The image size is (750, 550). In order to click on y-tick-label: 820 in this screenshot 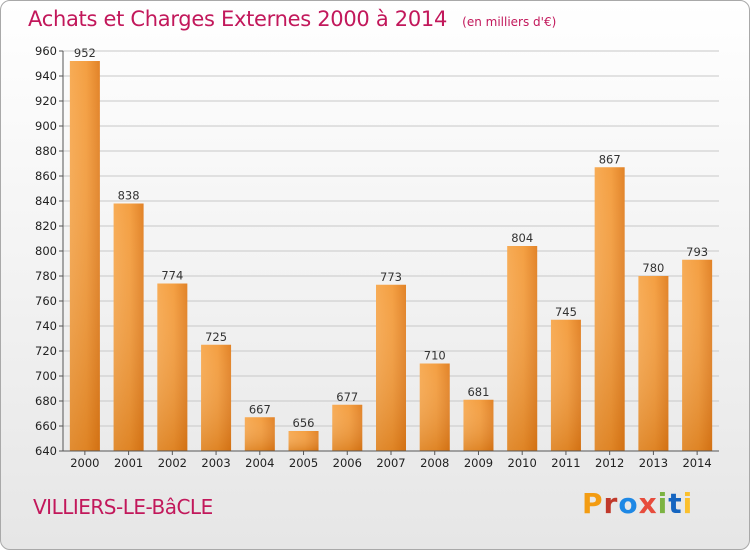, I will do `click(46, 226)`.